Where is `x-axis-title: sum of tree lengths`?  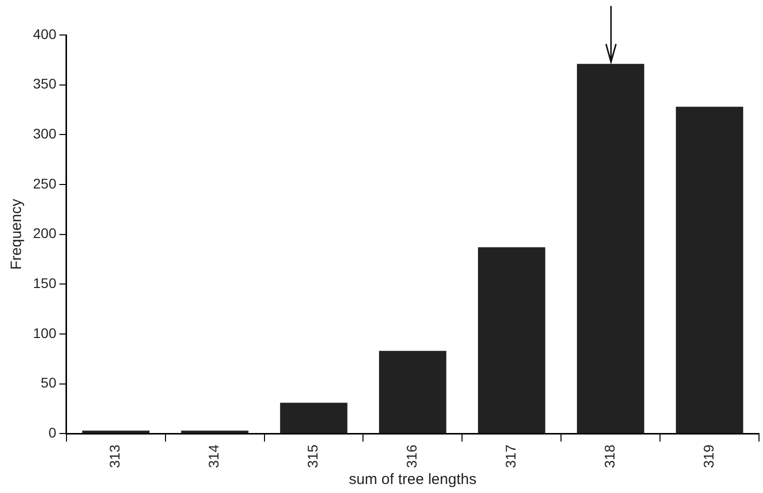 x-axis-title: sum of tree lengths is located at coordinates (412, 479).